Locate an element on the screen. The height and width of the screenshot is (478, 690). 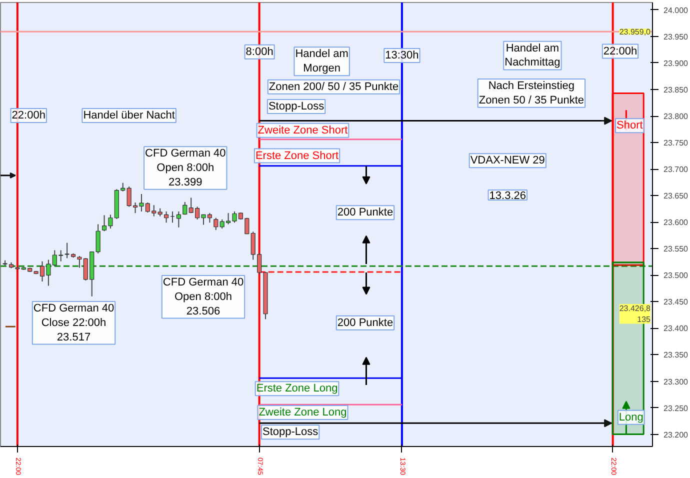
annotation: Nach Ersteinstieg Zonen 50 / 35 Punkte is located at coordinates (531, 93).